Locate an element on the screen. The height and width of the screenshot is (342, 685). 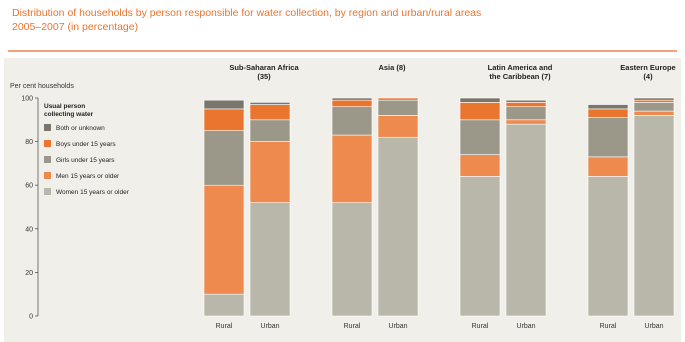
y-tick-label: 60 is located at coordinates (29, 186).